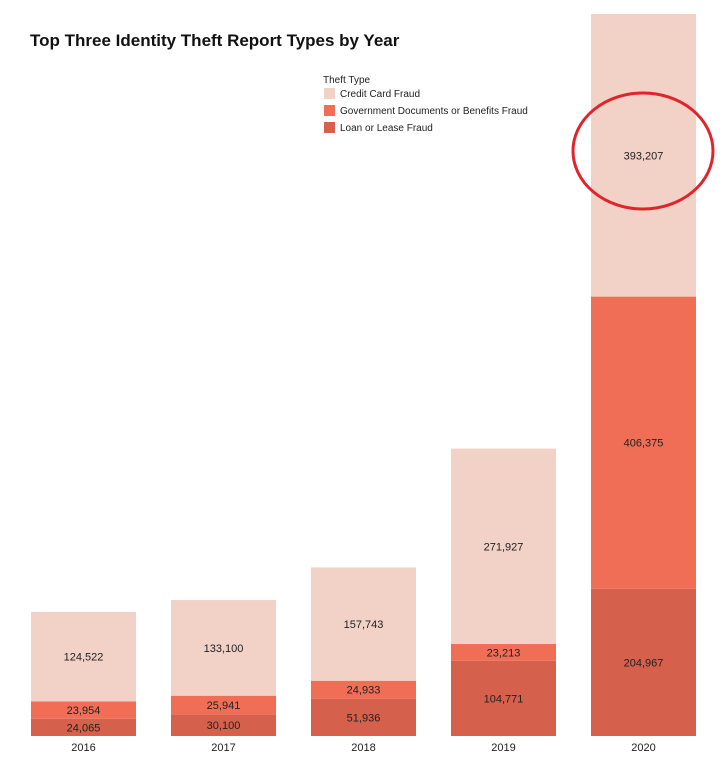  Describe the element at coordinates (223, 748) in the screenshot. I see `x-tick-2017: 2017` at that location.